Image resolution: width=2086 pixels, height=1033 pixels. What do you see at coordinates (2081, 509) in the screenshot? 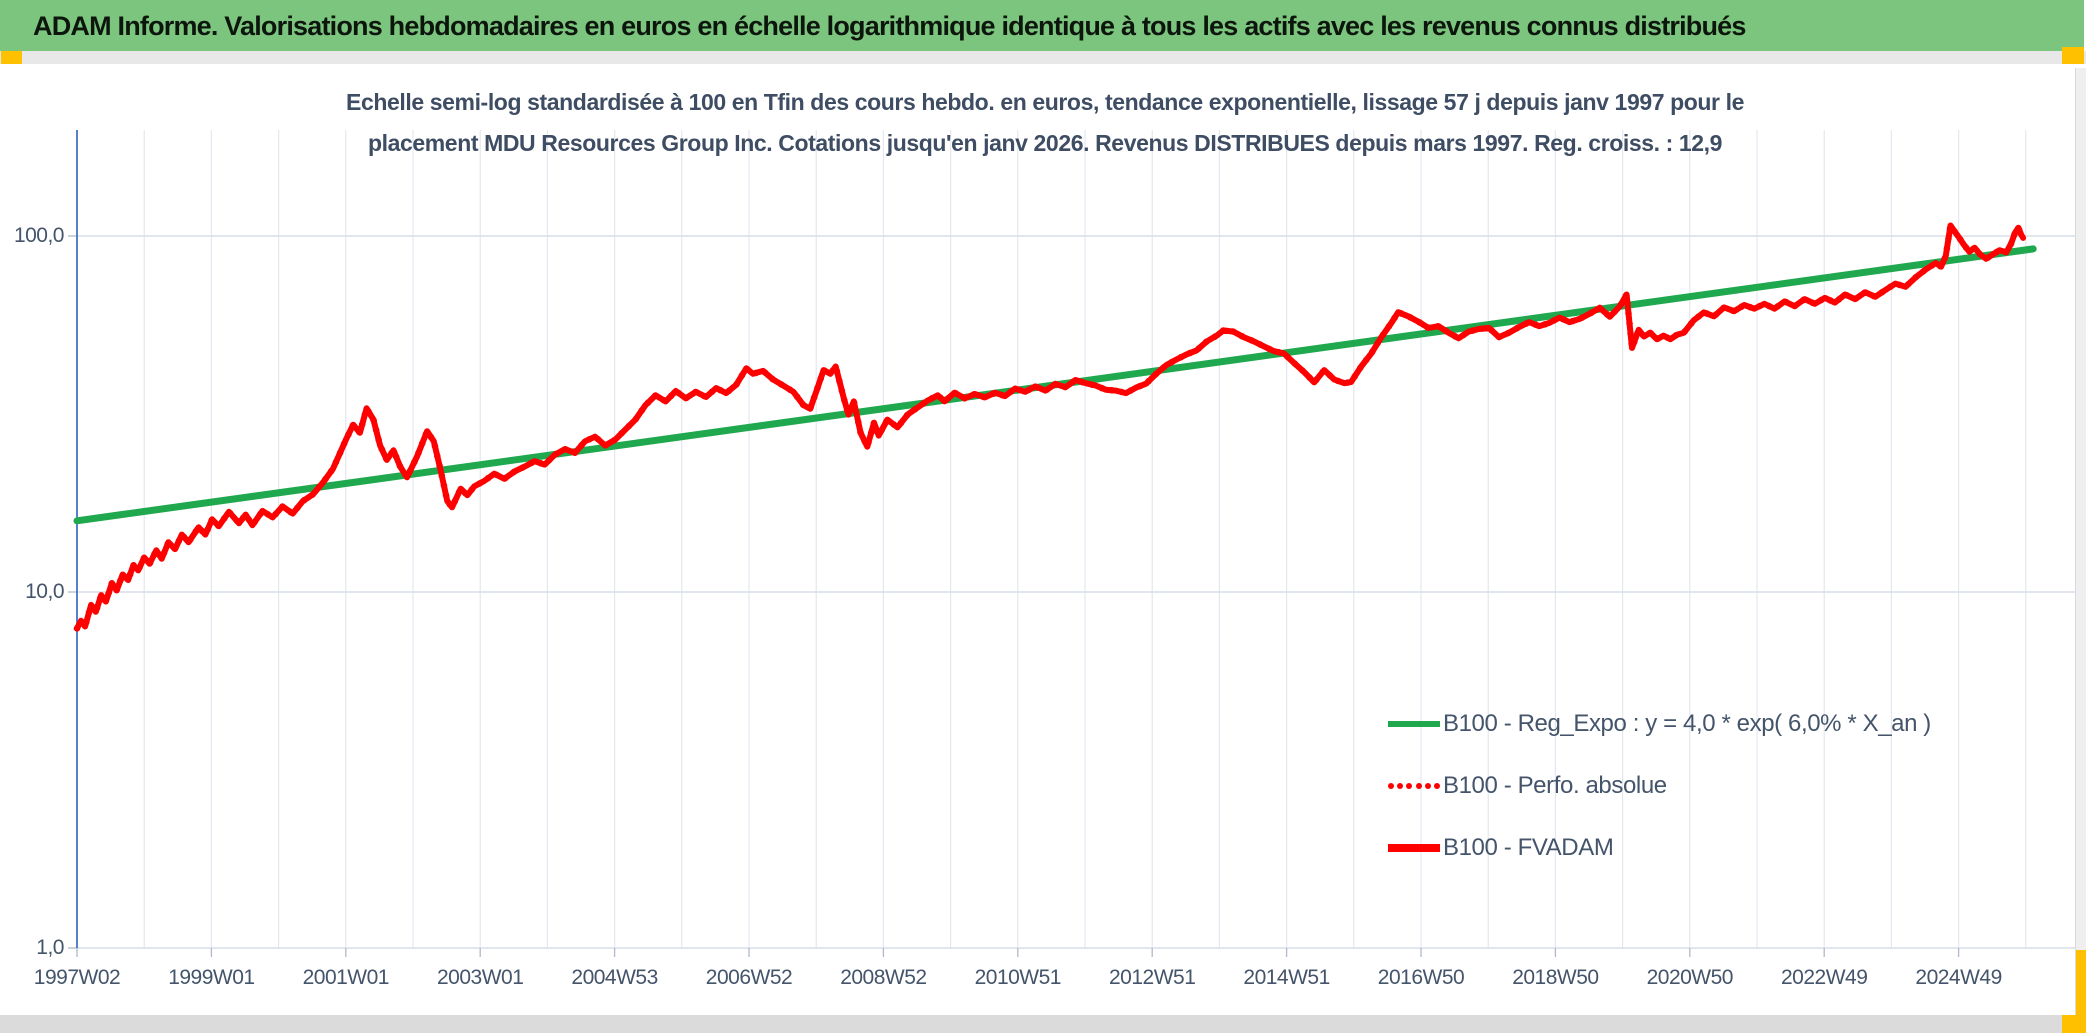
I see `sheet-right-strip` at bounding box center [2081, 509].